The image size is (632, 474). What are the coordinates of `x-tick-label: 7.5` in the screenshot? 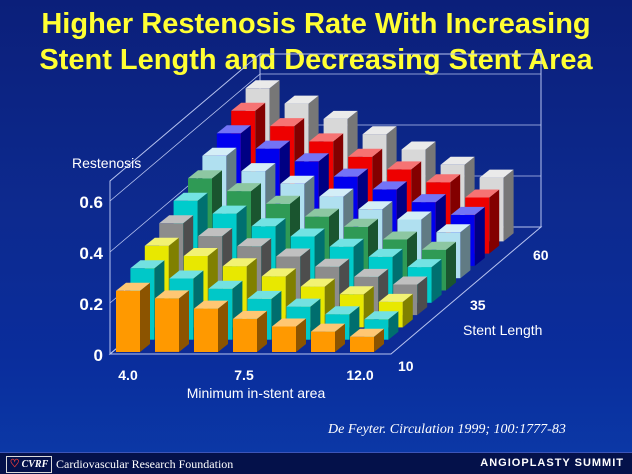 It's located at (244, 375).